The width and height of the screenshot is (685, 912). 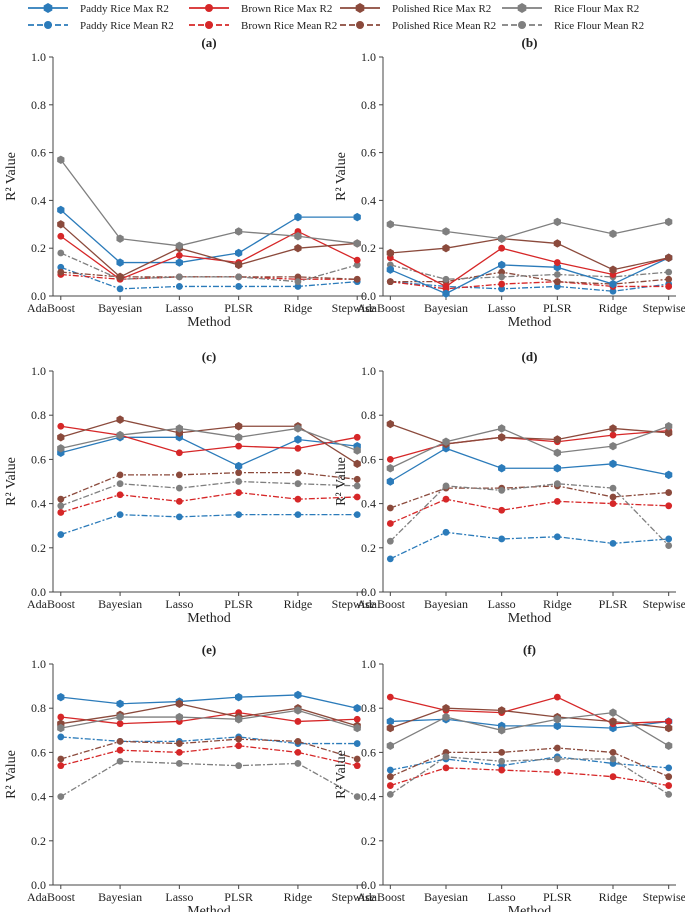 What do you see at coordinates (208, 42) in the screenshot?
I see `panel-label: (a)` at bounding box center [208, 42].